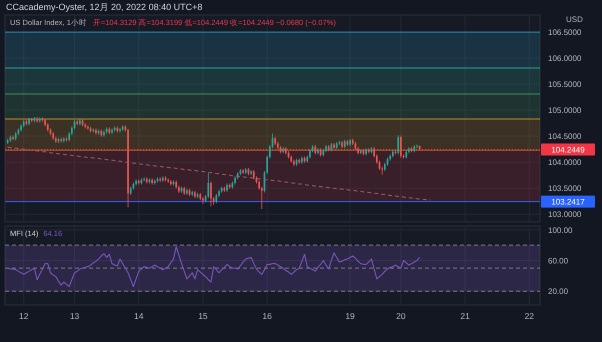 Image resolution: width=602 pixels, height=342 pixels. What do you see at coordinates (565, 85) in the screenshot?
I see `y-tick-label: 105.5000` at bounding box center [565, 85].